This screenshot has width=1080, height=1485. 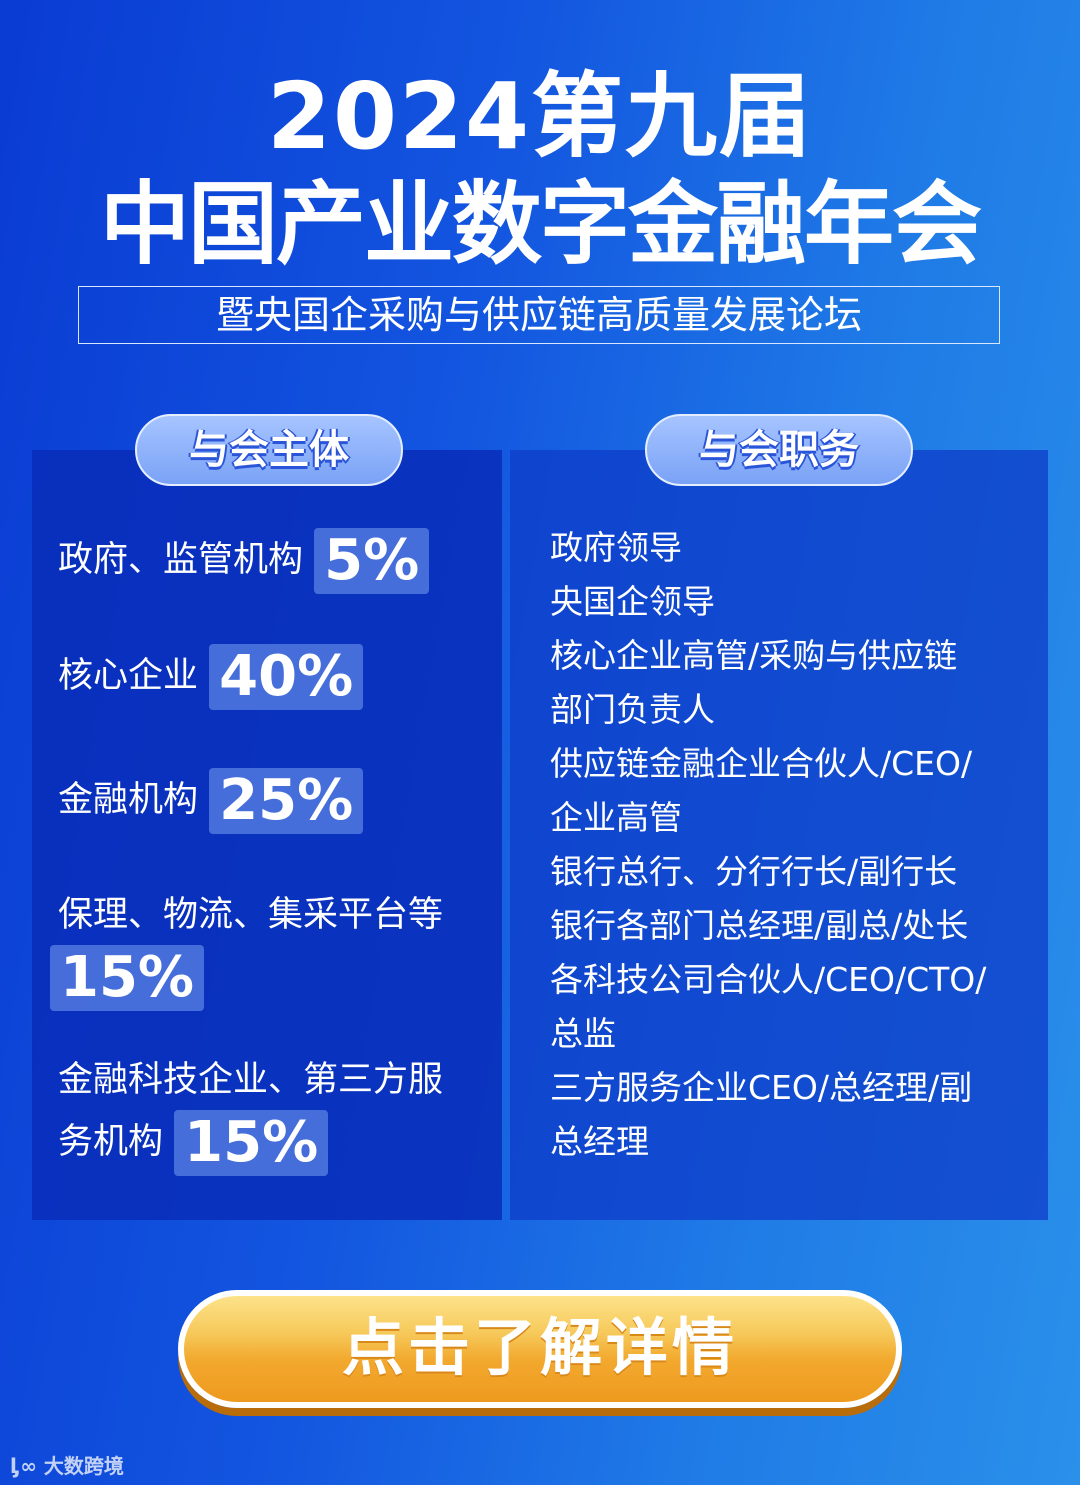 What do you see at coordinates (251, 1080) in the screenshot?
I see `entity-label: 金融科技企业、第三方服` at bounding box center [251, 1080].